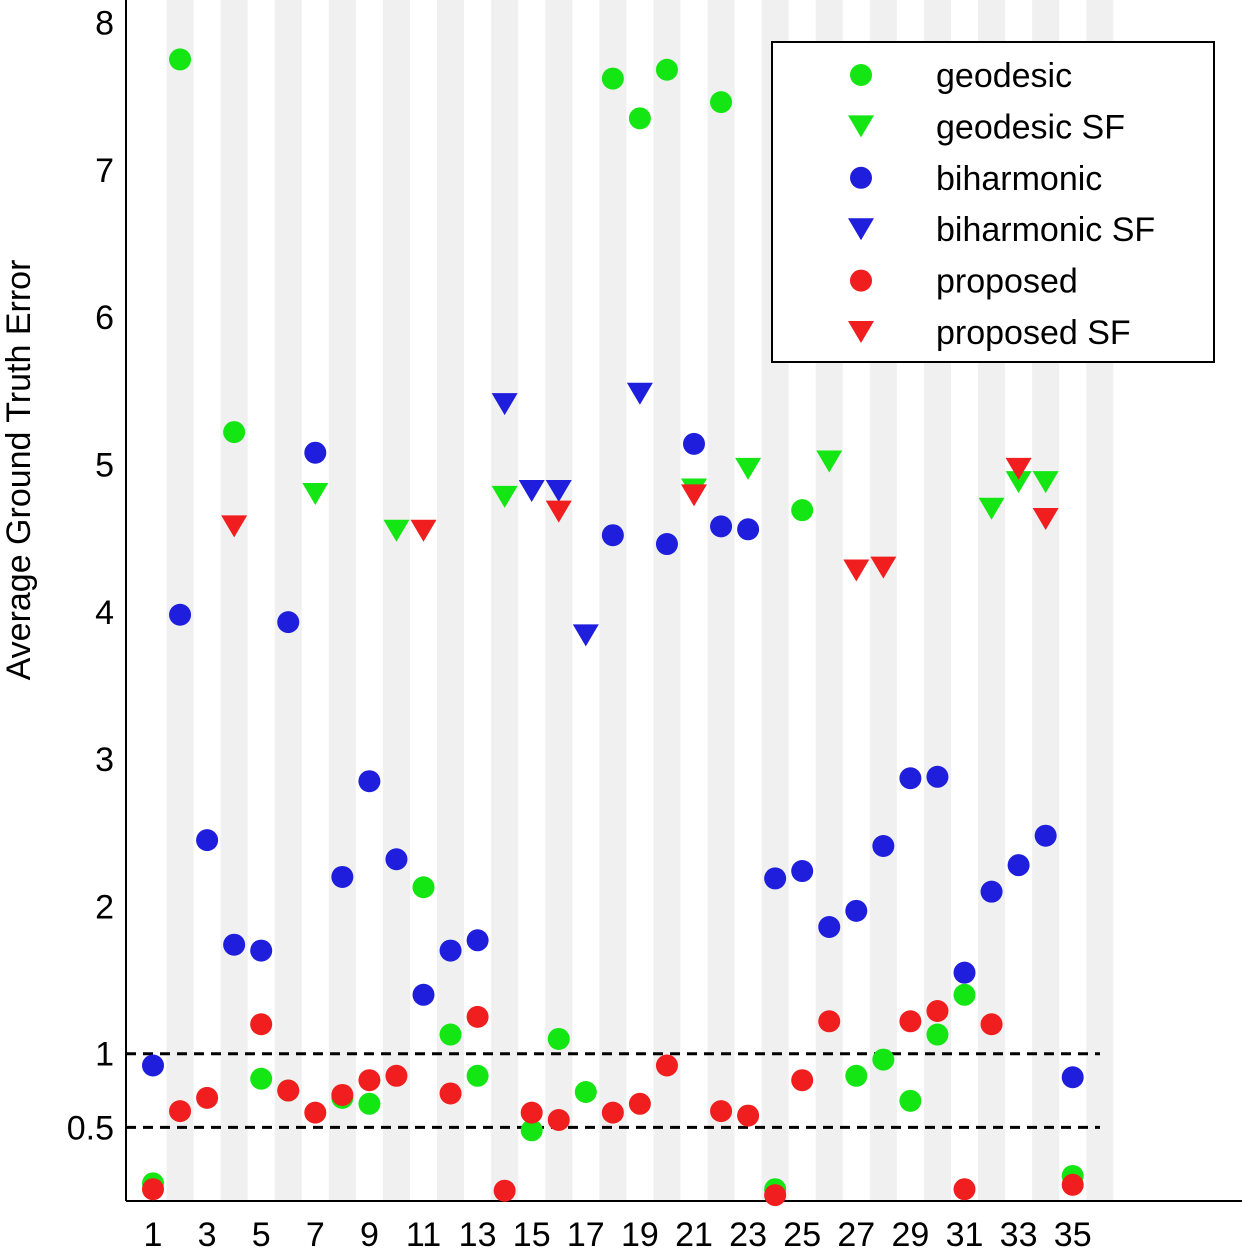 The width and height of the screenshot is (1242, 1251). I want to click on x-tick-label: 21, so click(694, 1233).